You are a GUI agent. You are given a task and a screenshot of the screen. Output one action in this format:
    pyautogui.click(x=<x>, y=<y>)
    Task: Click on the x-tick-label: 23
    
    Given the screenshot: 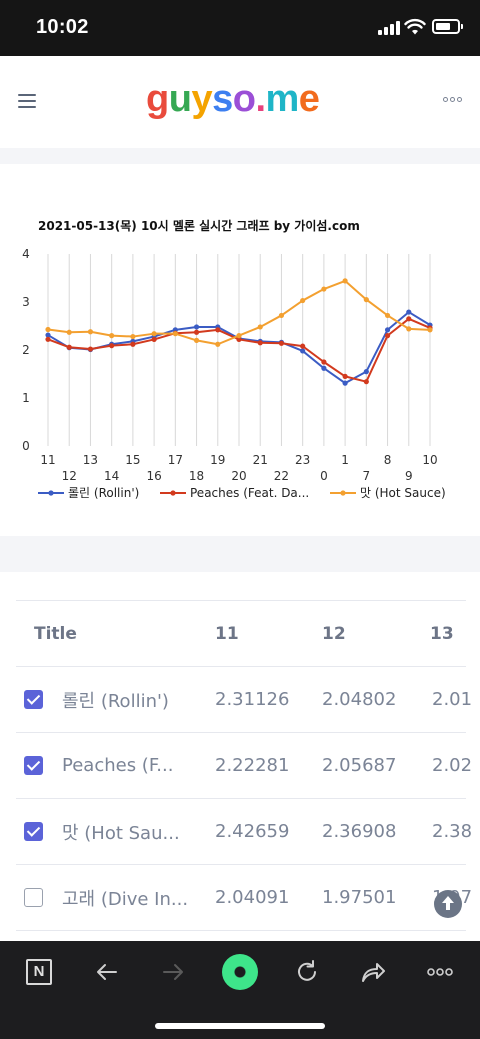 What is the action you would take?
    pyautogui.click(x=302, y=460)
    